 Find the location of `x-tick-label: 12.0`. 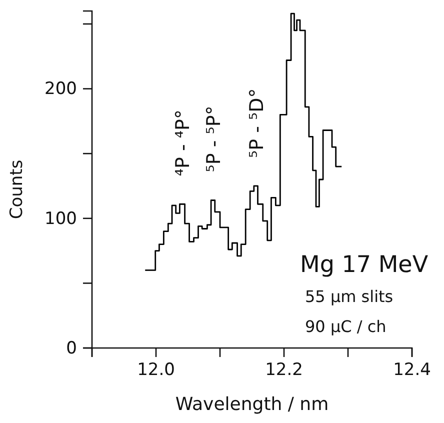

x-tick-label: 12.0 is located at coordinates (156, 370).